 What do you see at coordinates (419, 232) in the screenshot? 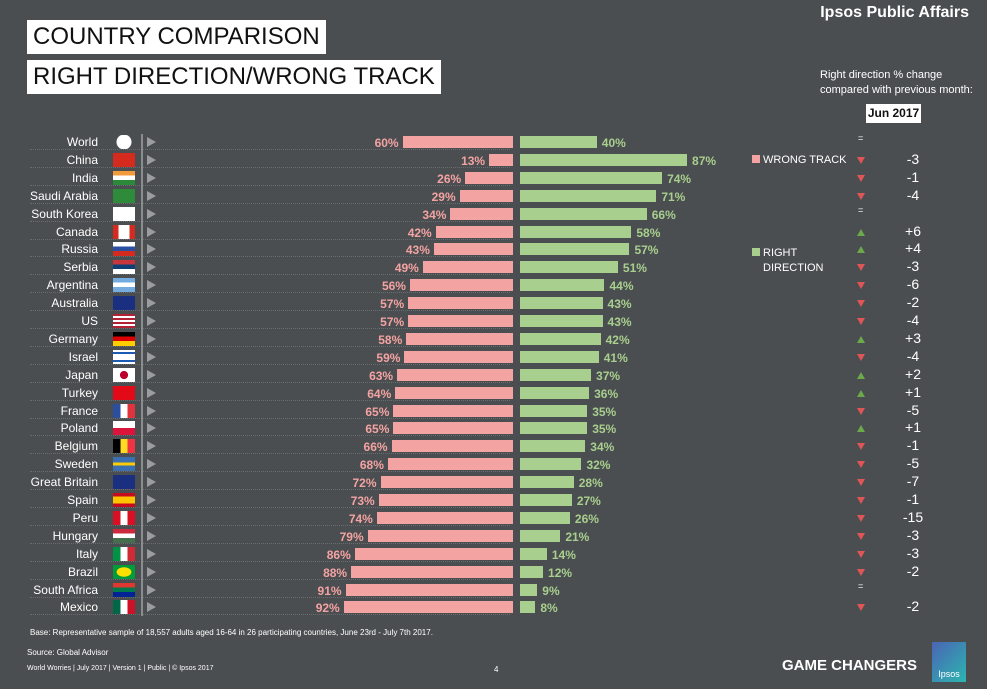
I see `label-wrong-track: 42%` at bounding box center [419, 232].